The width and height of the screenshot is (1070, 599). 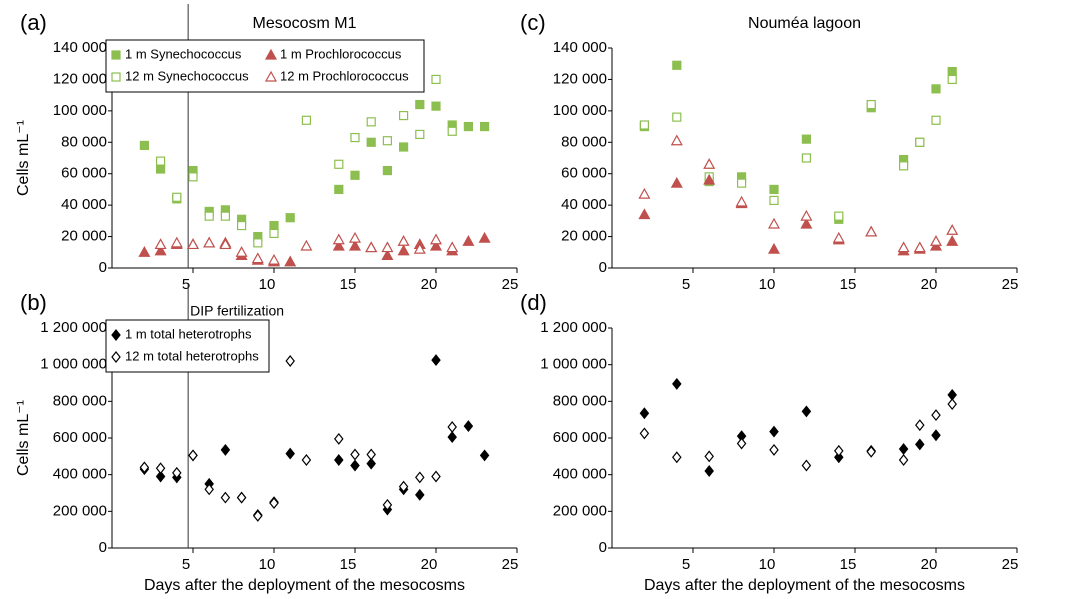 What do you see at coordinates (188, 333) in the screenshot?
I see `legend-label: 1 m total heterotrophs` at bounding box center [188, 333].